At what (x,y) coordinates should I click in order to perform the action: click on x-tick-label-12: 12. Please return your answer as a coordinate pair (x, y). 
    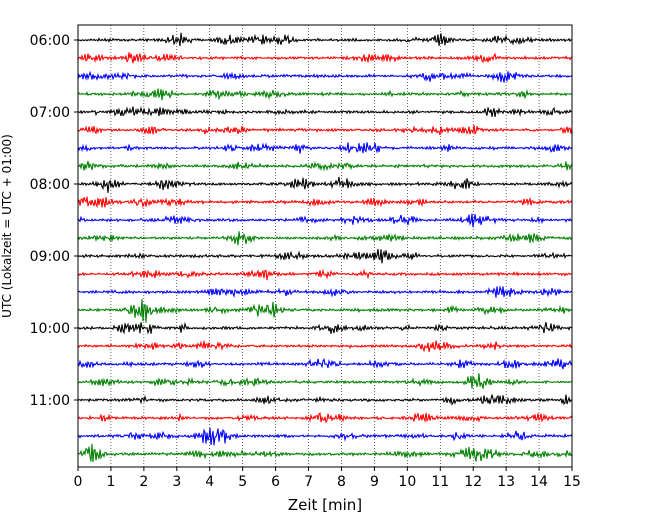
    Looking at the image, I should click on (473, 482).